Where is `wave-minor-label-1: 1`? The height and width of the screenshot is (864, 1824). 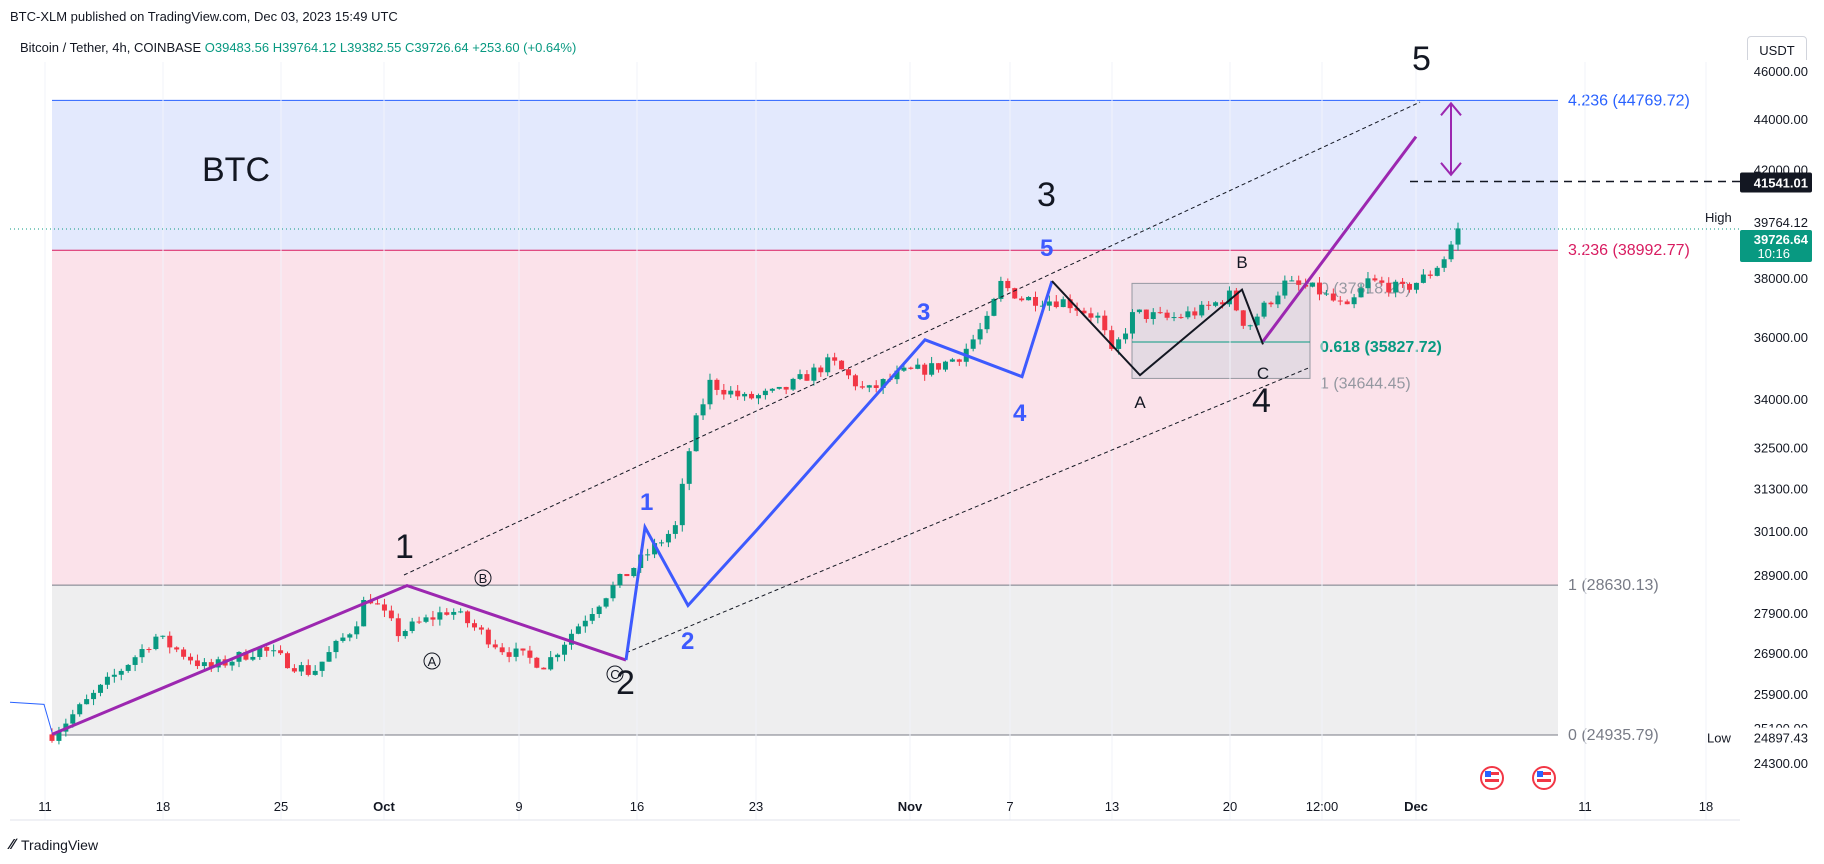 wave-minor-label-1: 1 is located at coordinates (646, 502).